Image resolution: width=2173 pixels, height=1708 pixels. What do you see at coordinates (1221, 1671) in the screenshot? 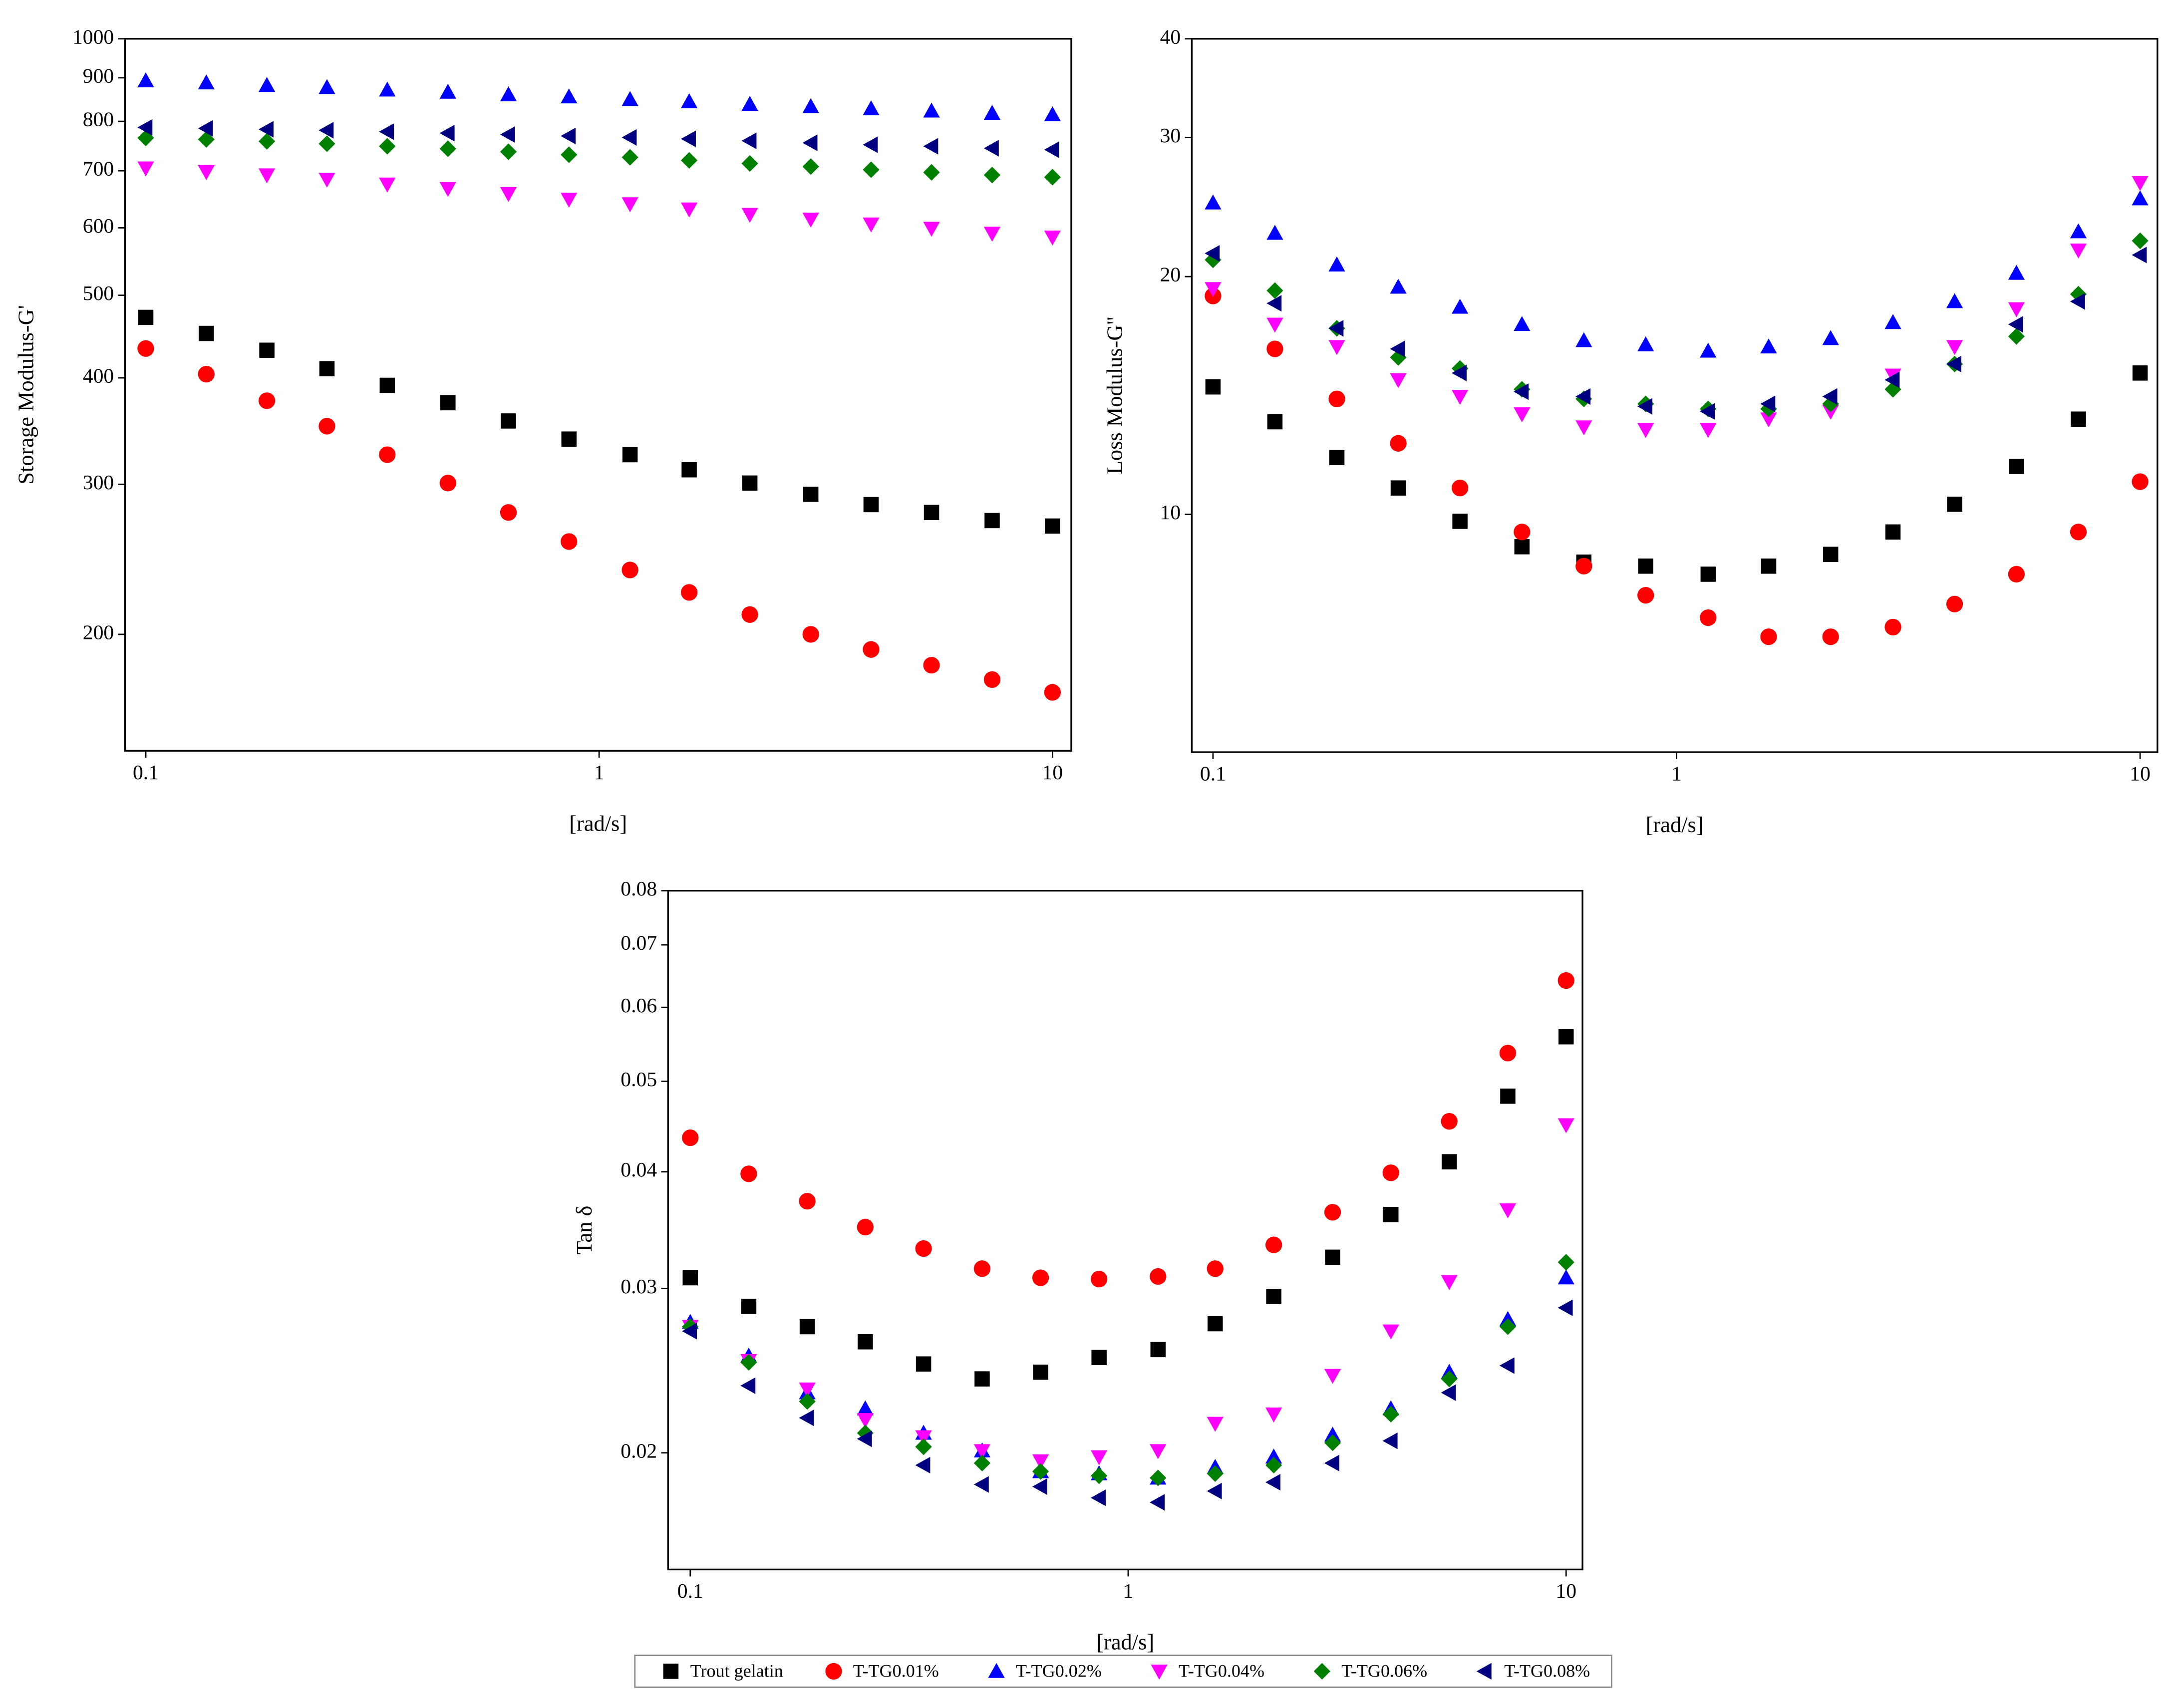
I see `legend-label: T-TG0.04%` at bounding box center [1221, 1671].